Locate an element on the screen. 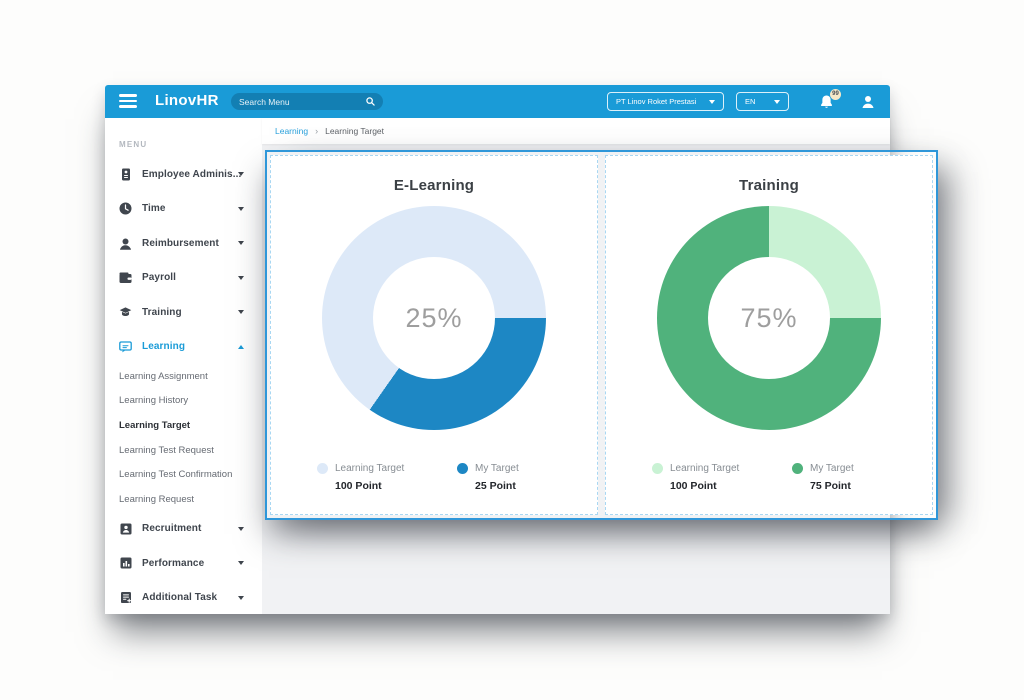  clock-icon is located at coordinates (125, 208).